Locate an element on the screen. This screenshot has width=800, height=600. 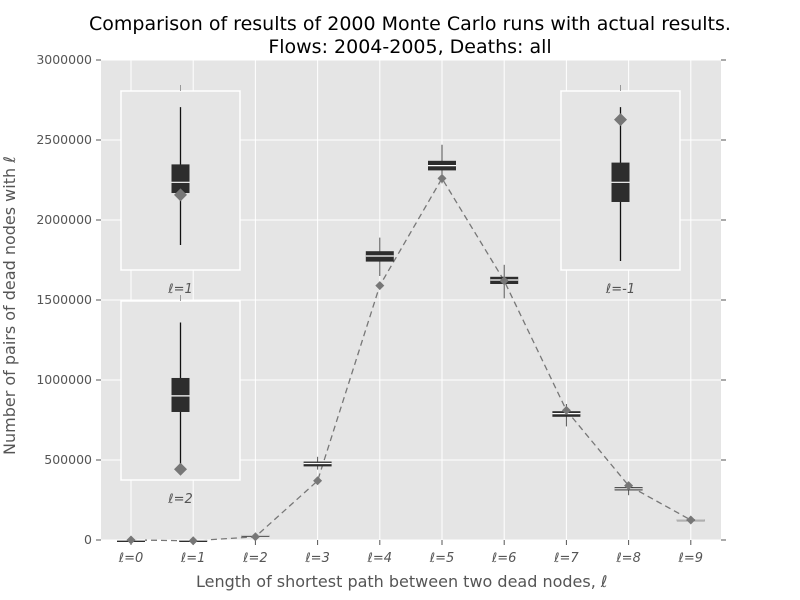
y-tick-label: 1000000 is located at coordinates (64, 379).